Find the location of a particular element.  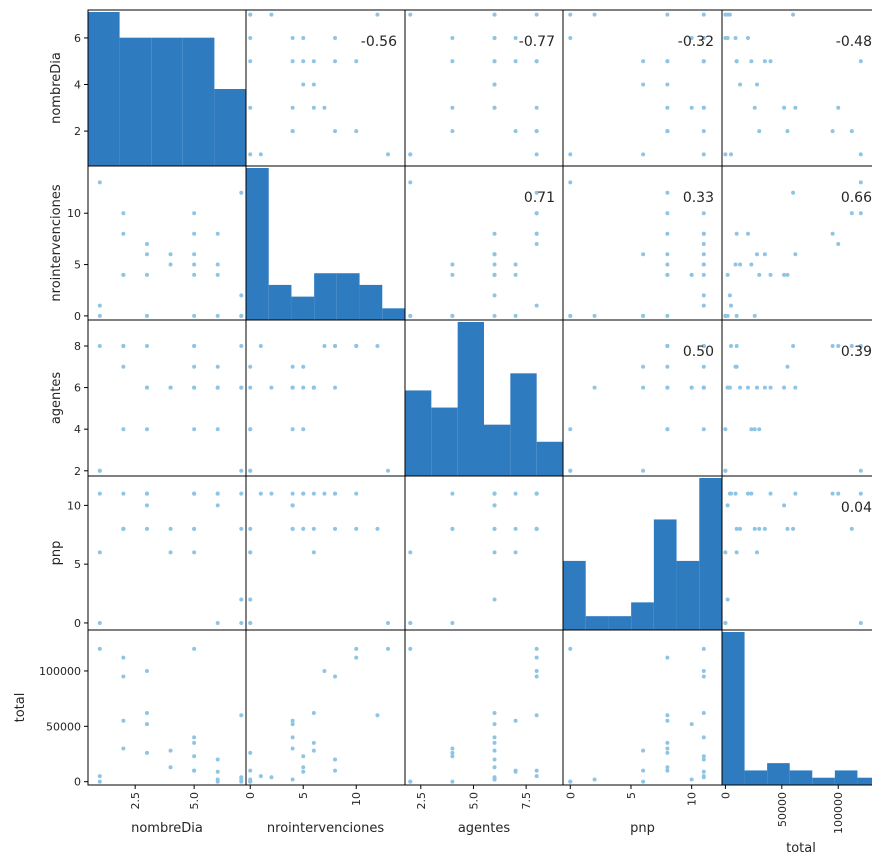

ylabel-nombreDia: nombreDia is located at coordinates (56, 88).